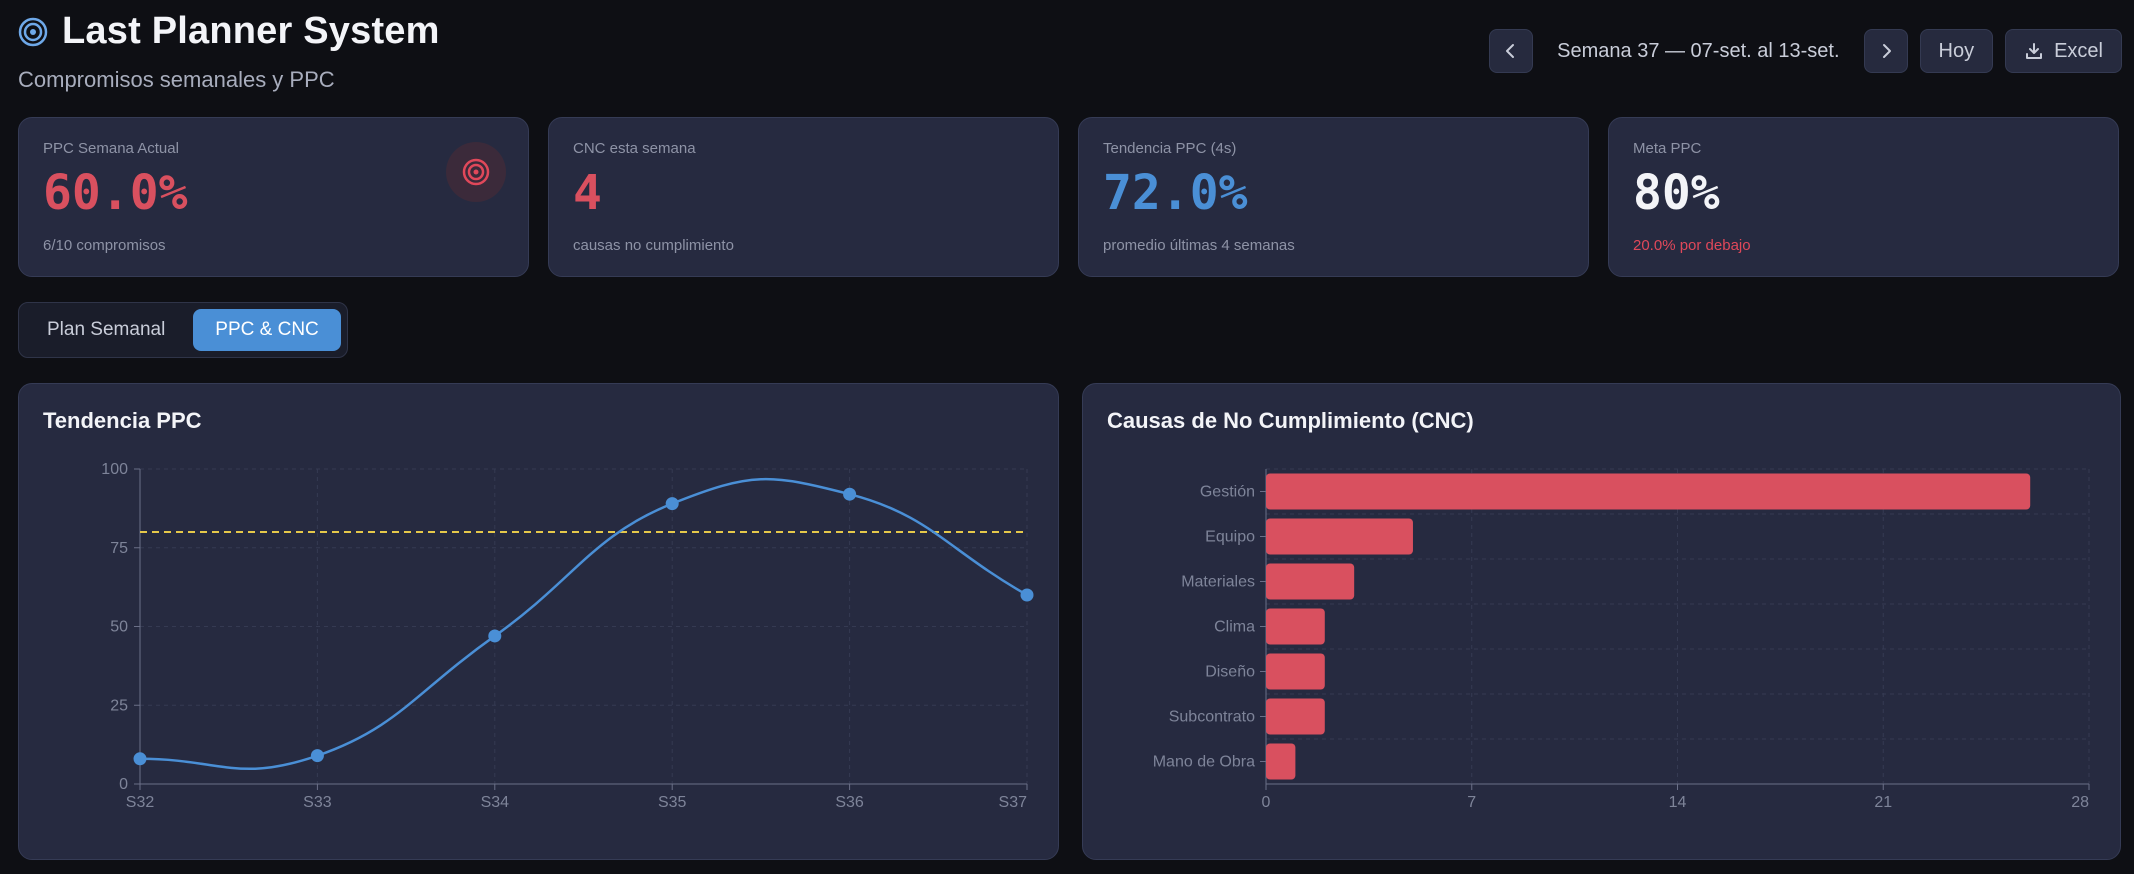  I want to click on x-tick-label: 14, so click(1678, 802).